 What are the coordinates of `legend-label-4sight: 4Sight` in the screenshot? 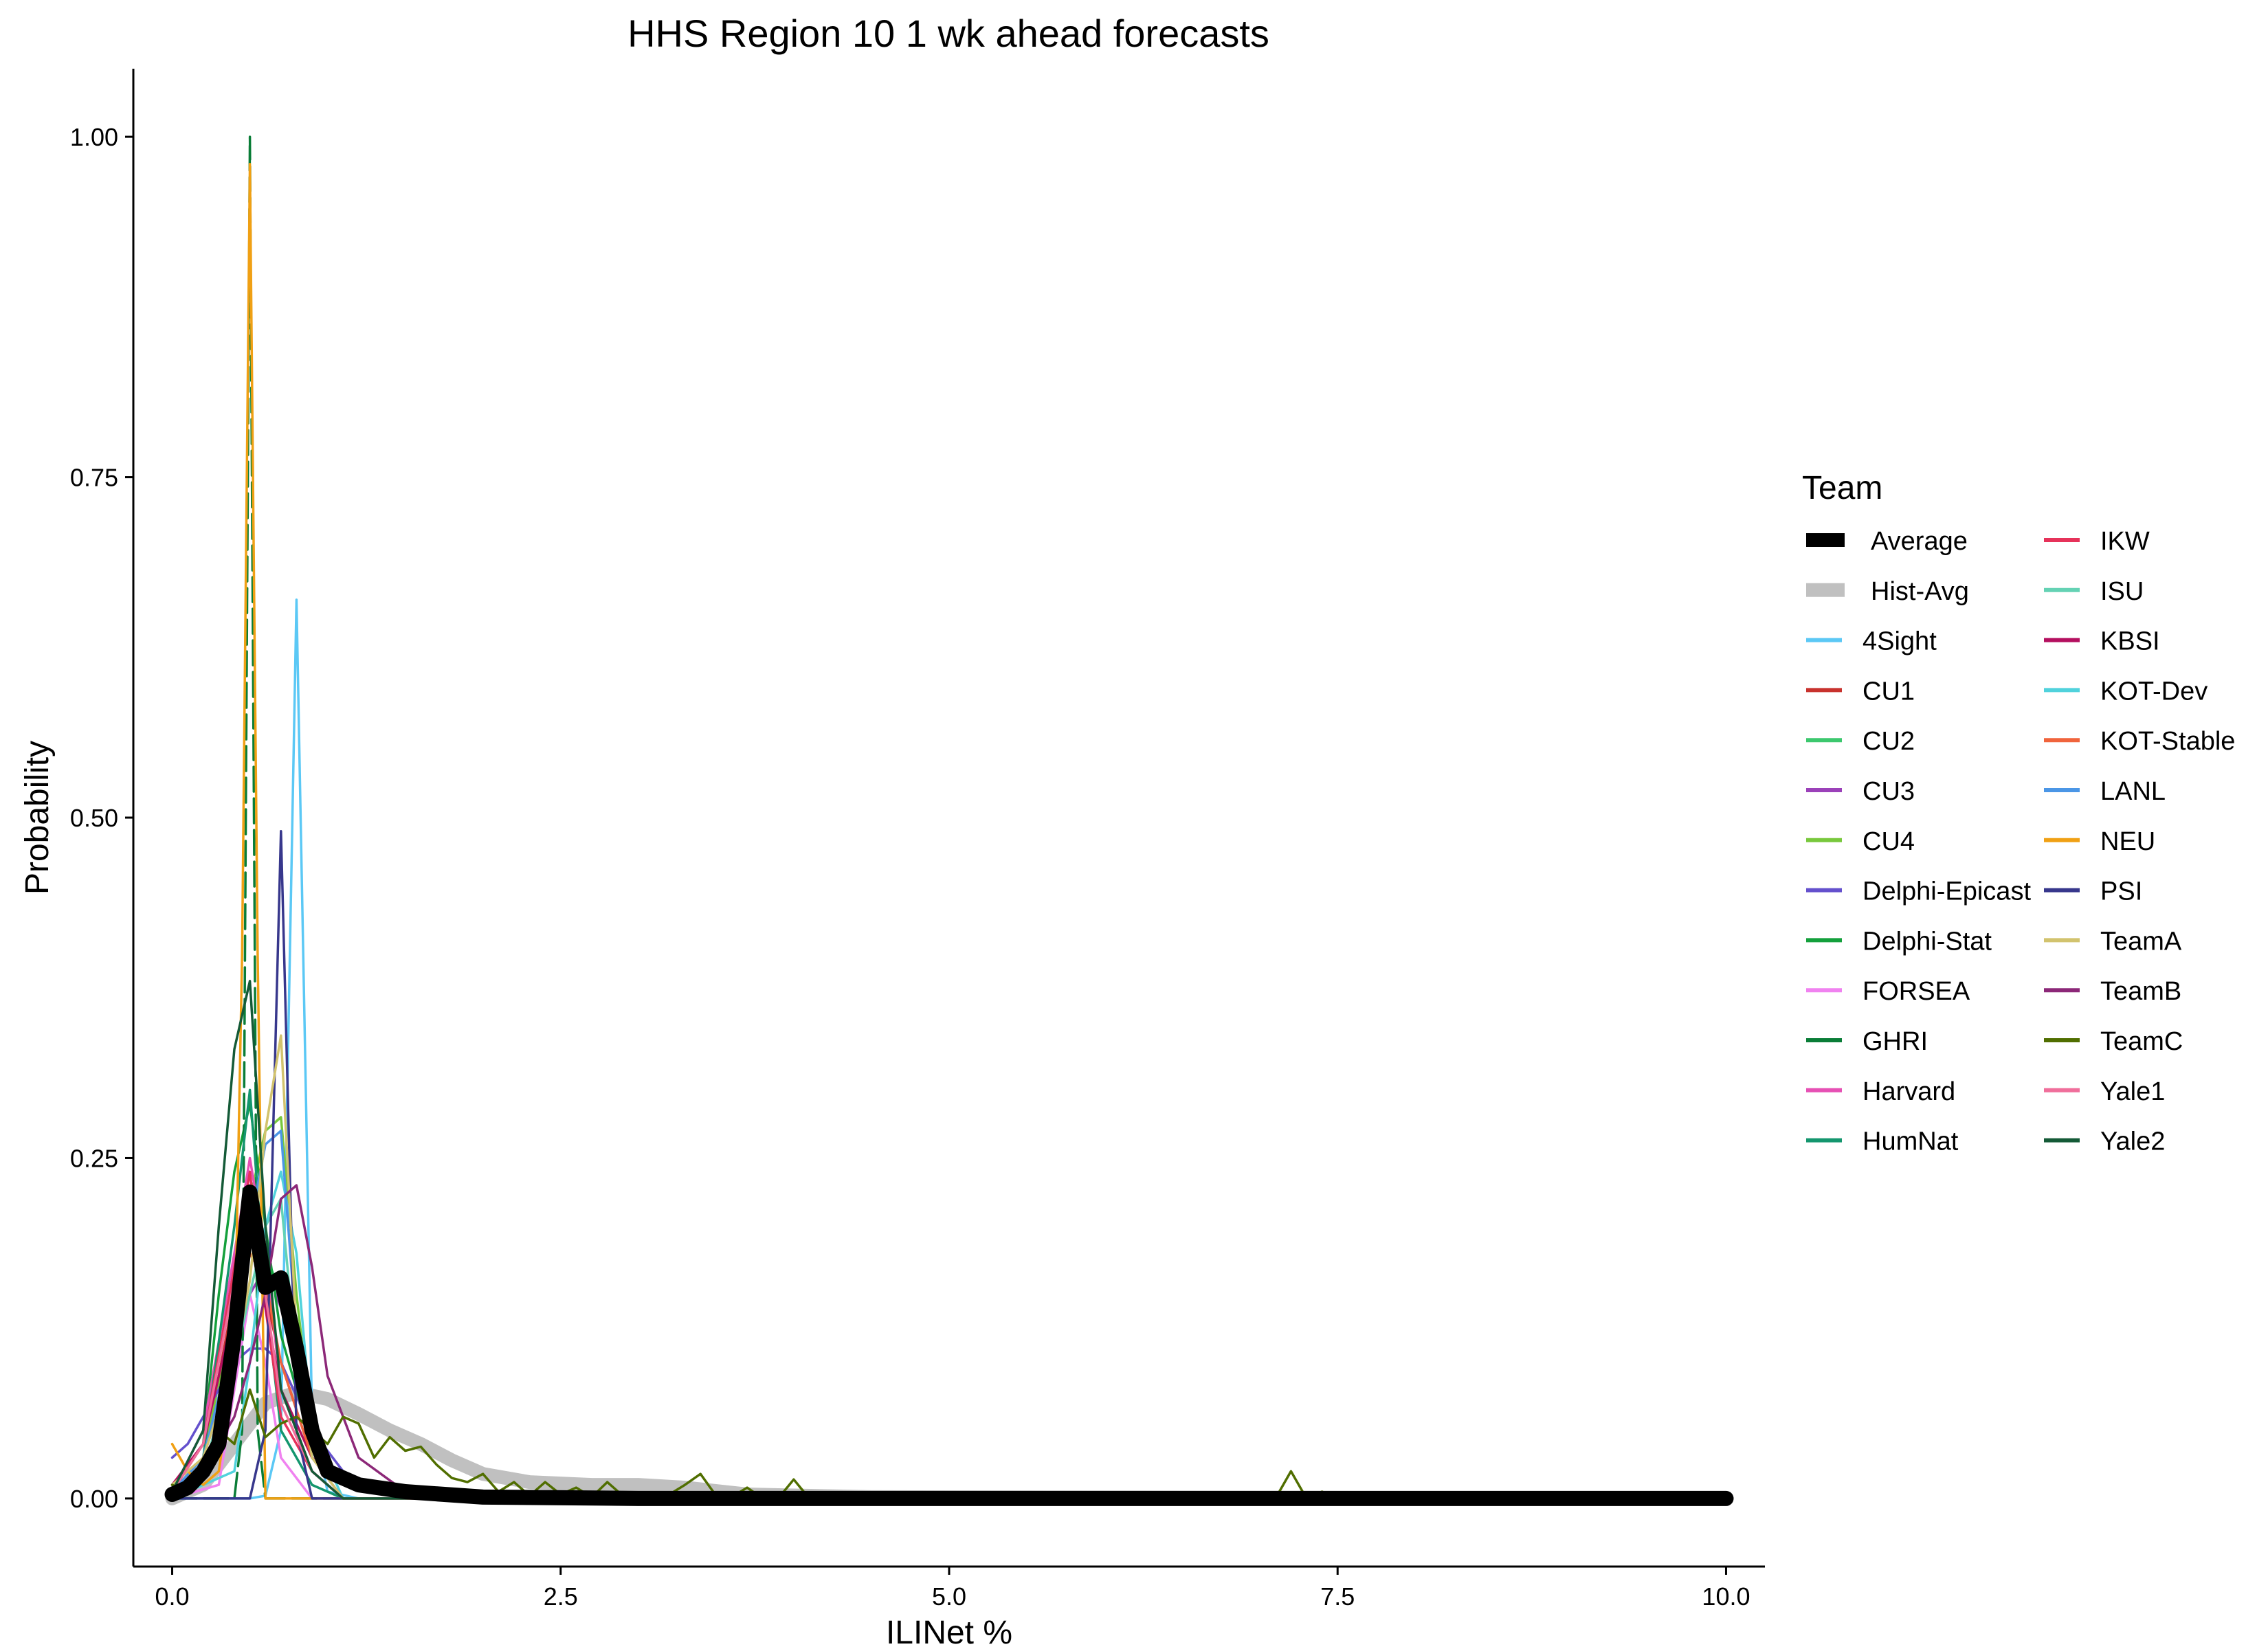 It's located at (1900, 641).